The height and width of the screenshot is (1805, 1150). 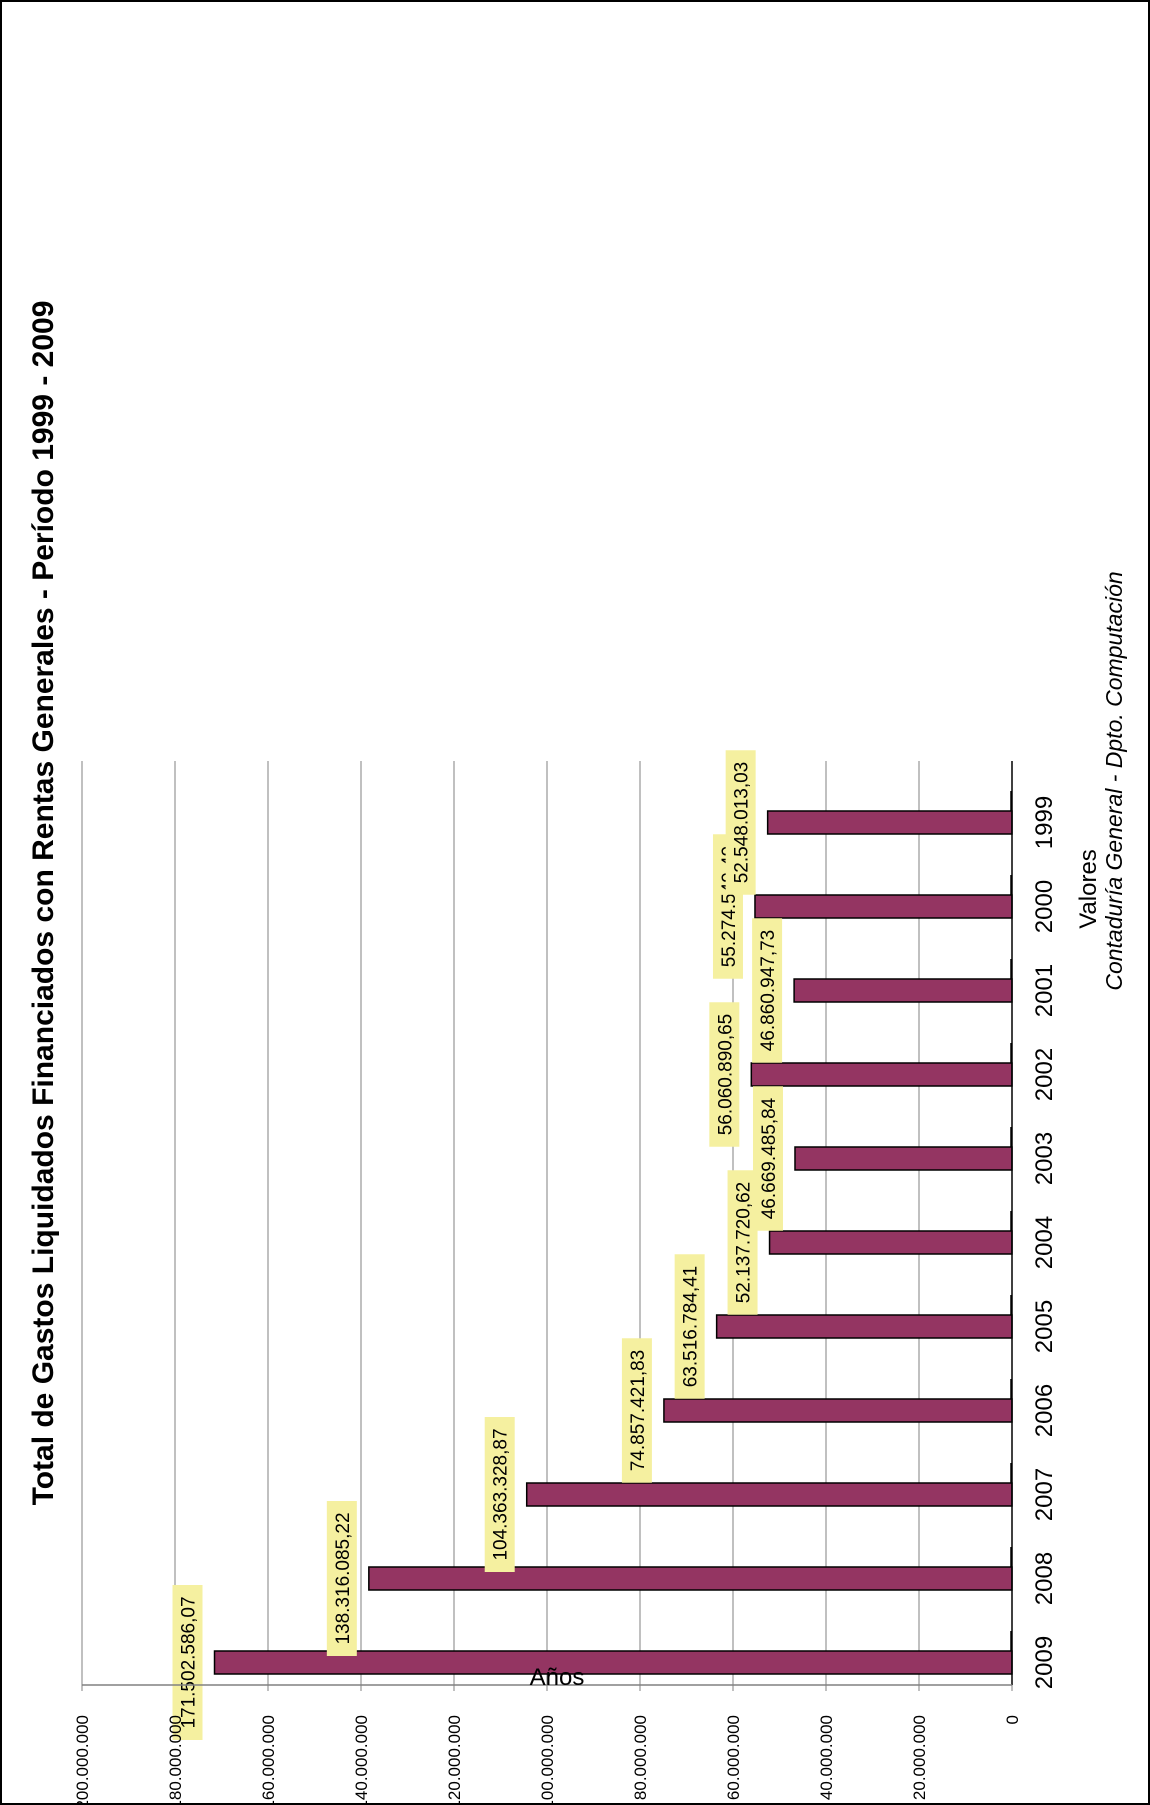 I want to click on category-tick-label: 2002, so click(x=1044, y=1074).